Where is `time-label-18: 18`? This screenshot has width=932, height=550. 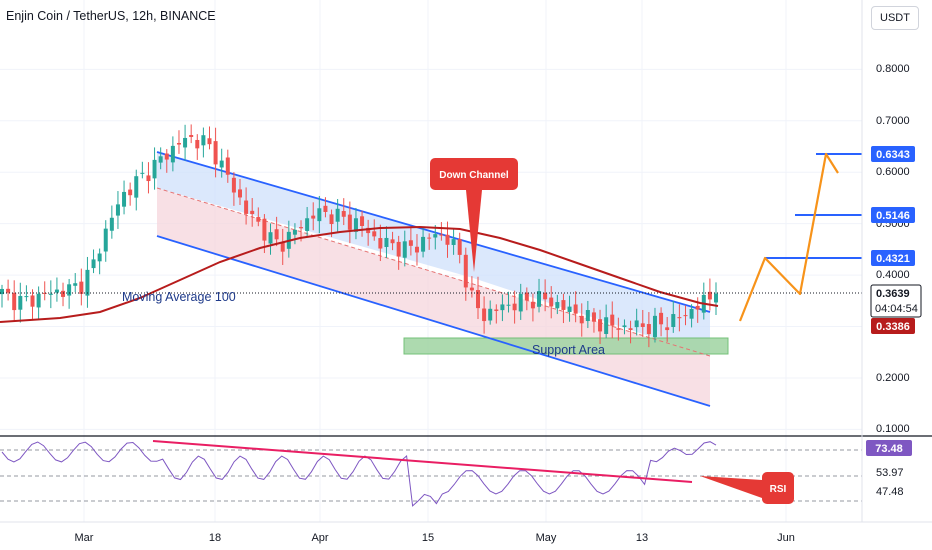
time-label-18: 18 is located at coordinates (215, 538).